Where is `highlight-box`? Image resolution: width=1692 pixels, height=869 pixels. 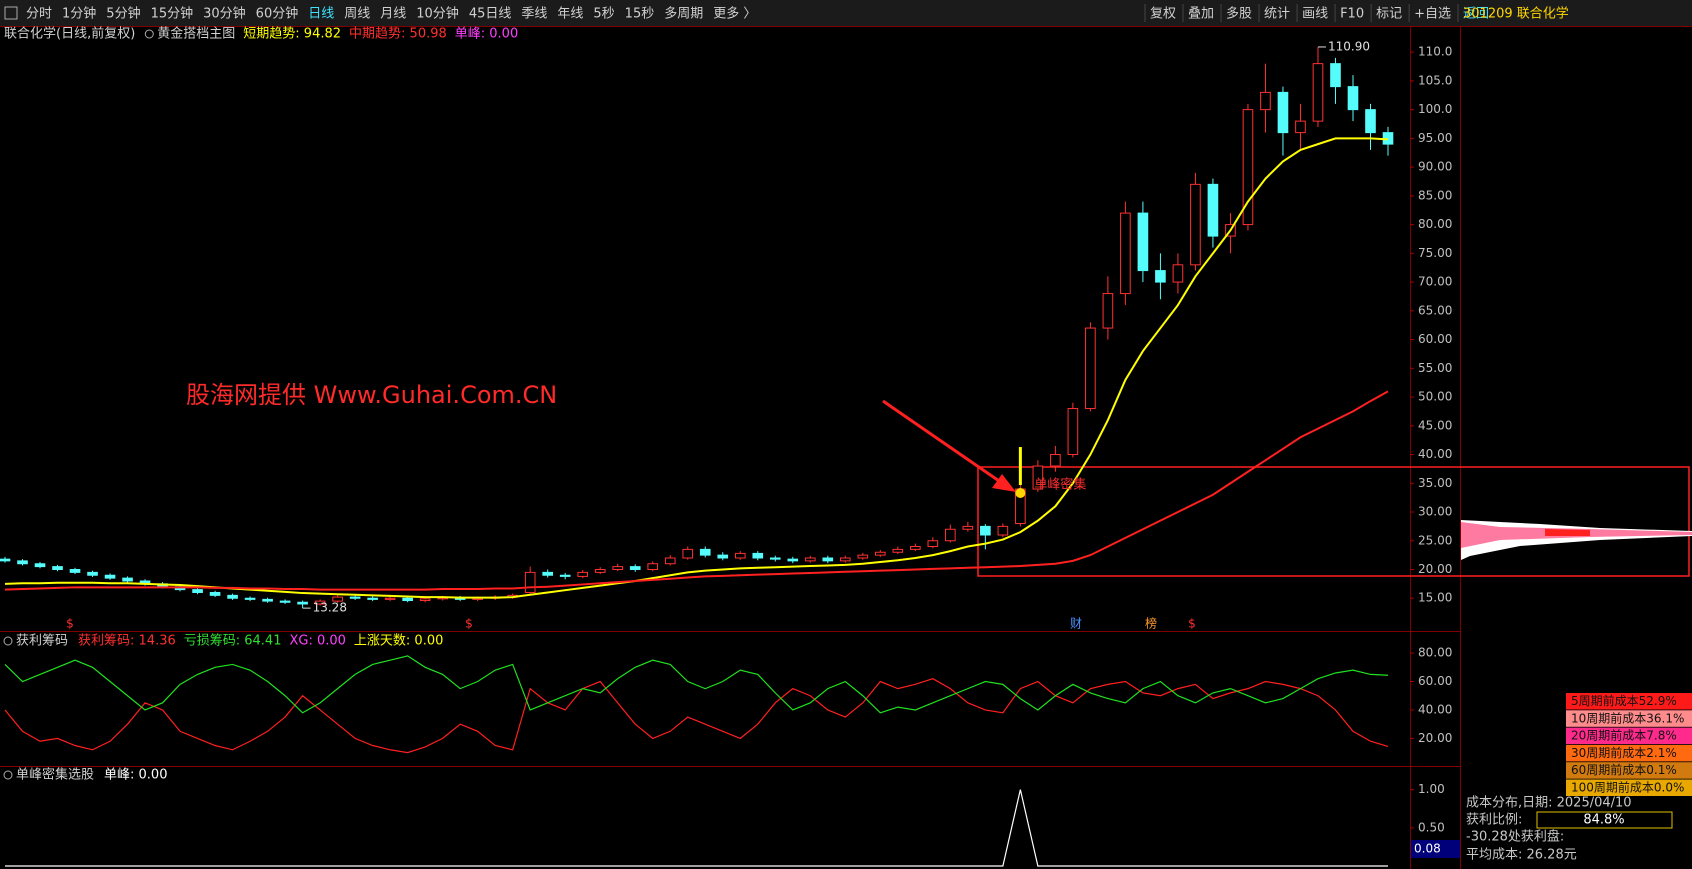
highlight-box is located at coordinates (1333, 521).